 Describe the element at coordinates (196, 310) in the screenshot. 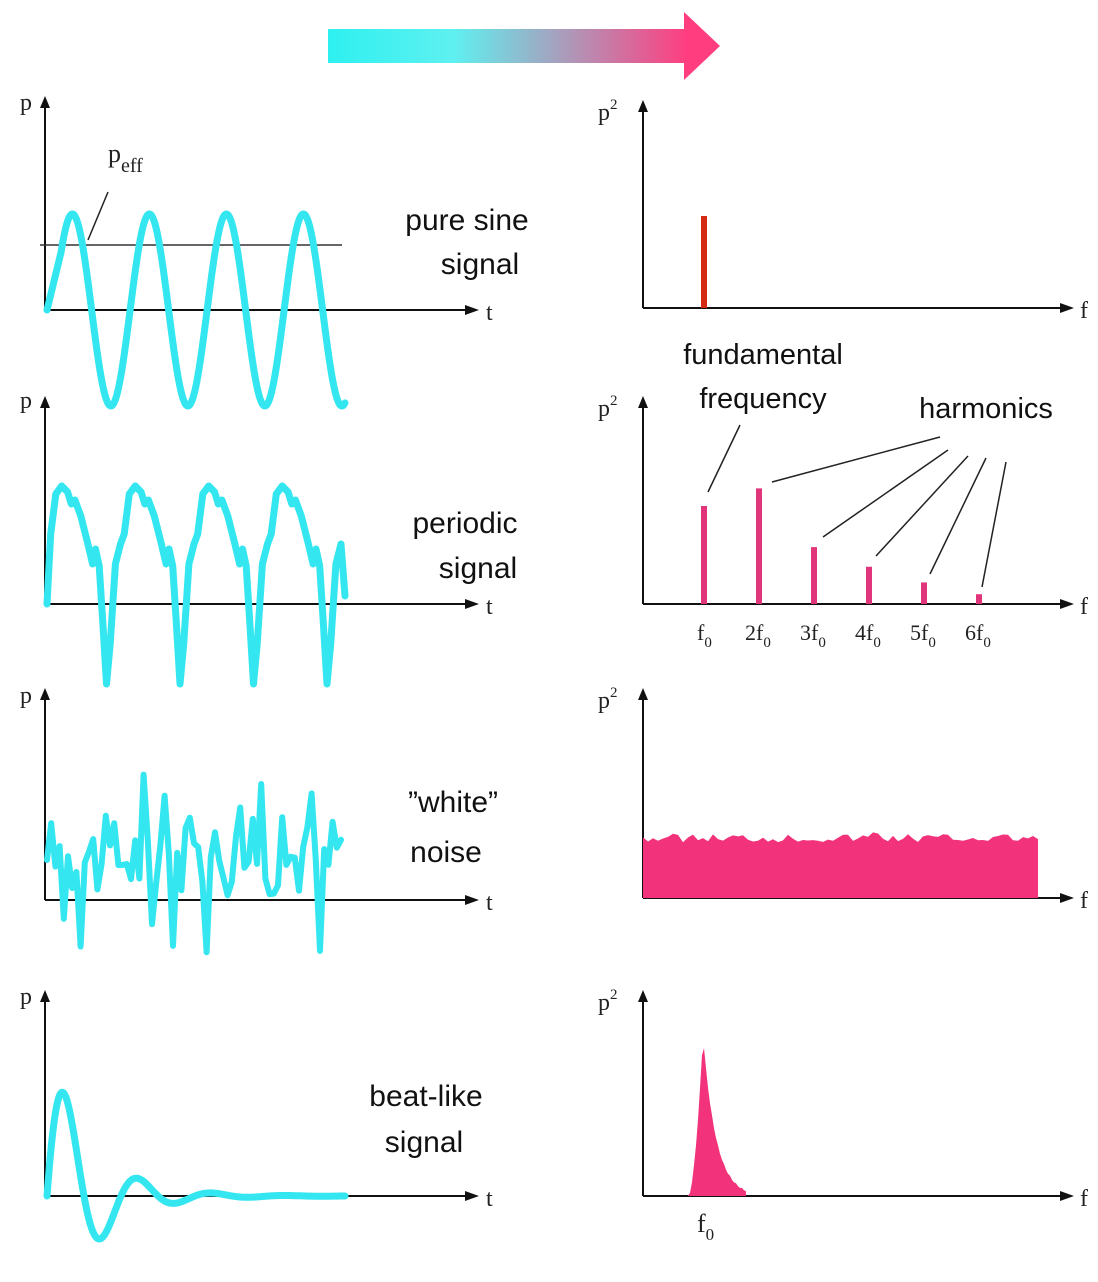

I see `pure-sine-wave` at that location.